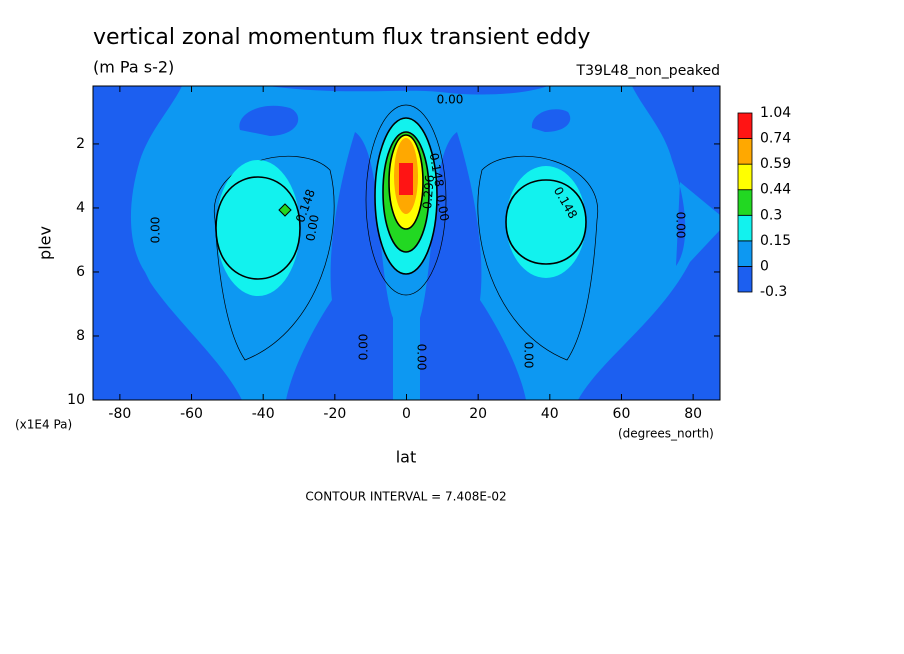  Describe the element at coordinates (285, 210) in the screenshot. I see `local-max` at that location.